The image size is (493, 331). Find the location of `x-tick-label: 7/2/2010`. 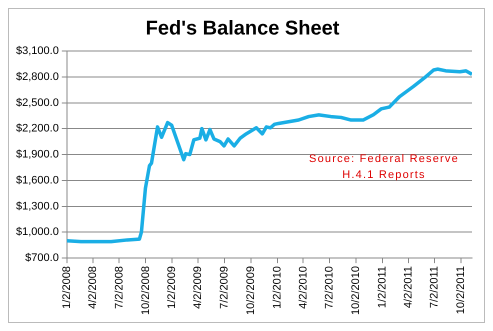

x-tick-label: 7/2/2010 is located at coordinates (329, 287).